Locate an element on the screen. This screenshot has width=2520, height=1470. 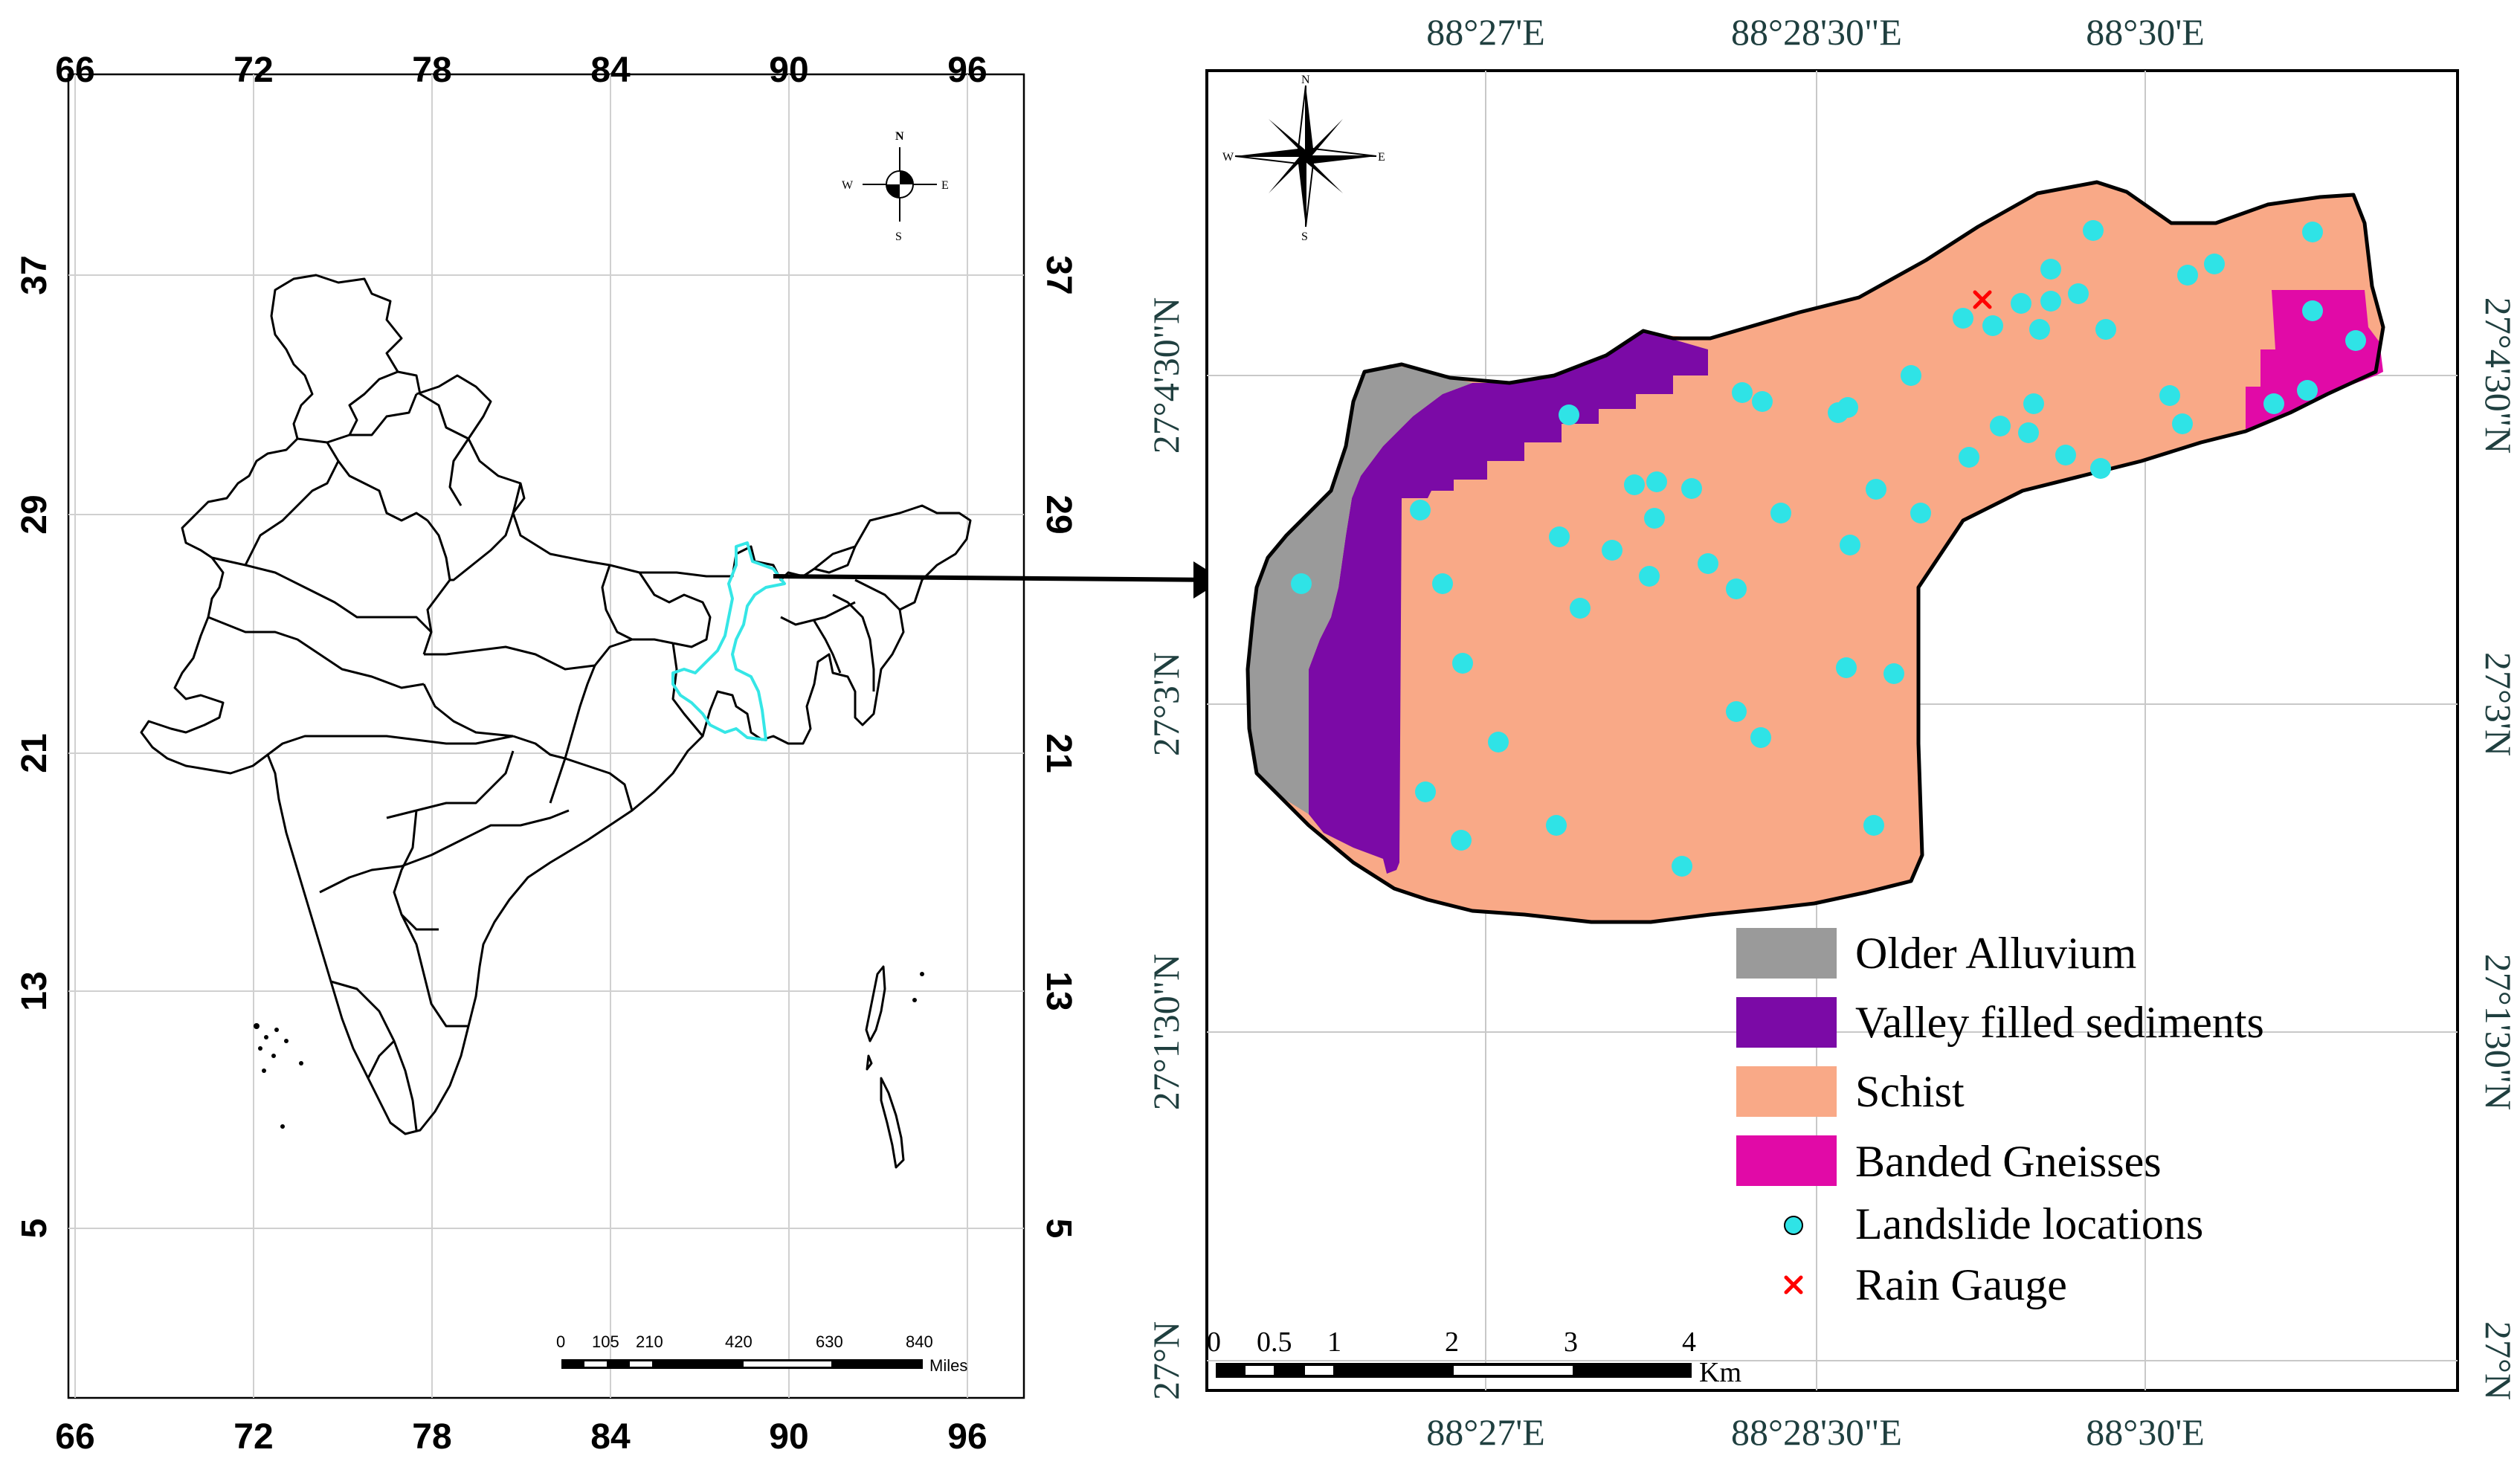
india-top-tick: 84 is located at coordinates (610, 70).